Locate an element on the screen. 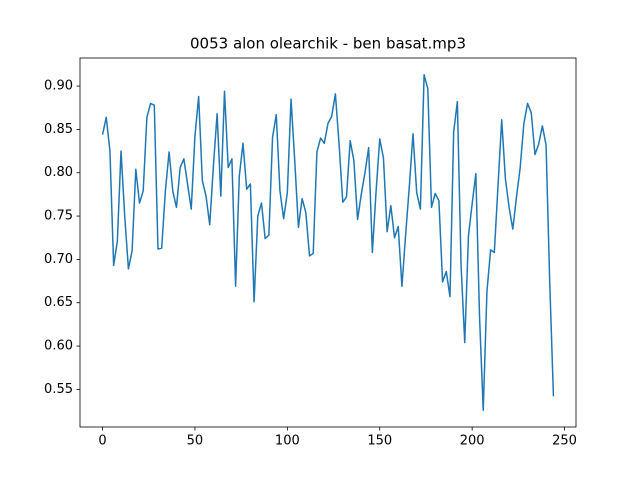 This screenshot has width=640, height=480. y-tick-label: 0.90 is located at coordinates (58, 86).